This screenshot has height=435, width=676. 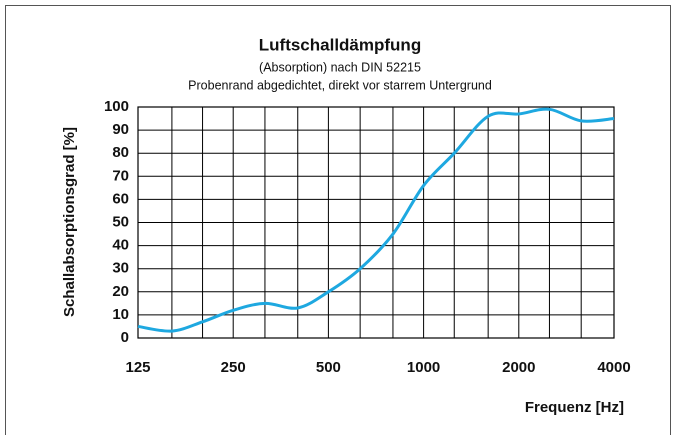 I want to click on x-tick-label: 2000, so click(x=518, y=367).